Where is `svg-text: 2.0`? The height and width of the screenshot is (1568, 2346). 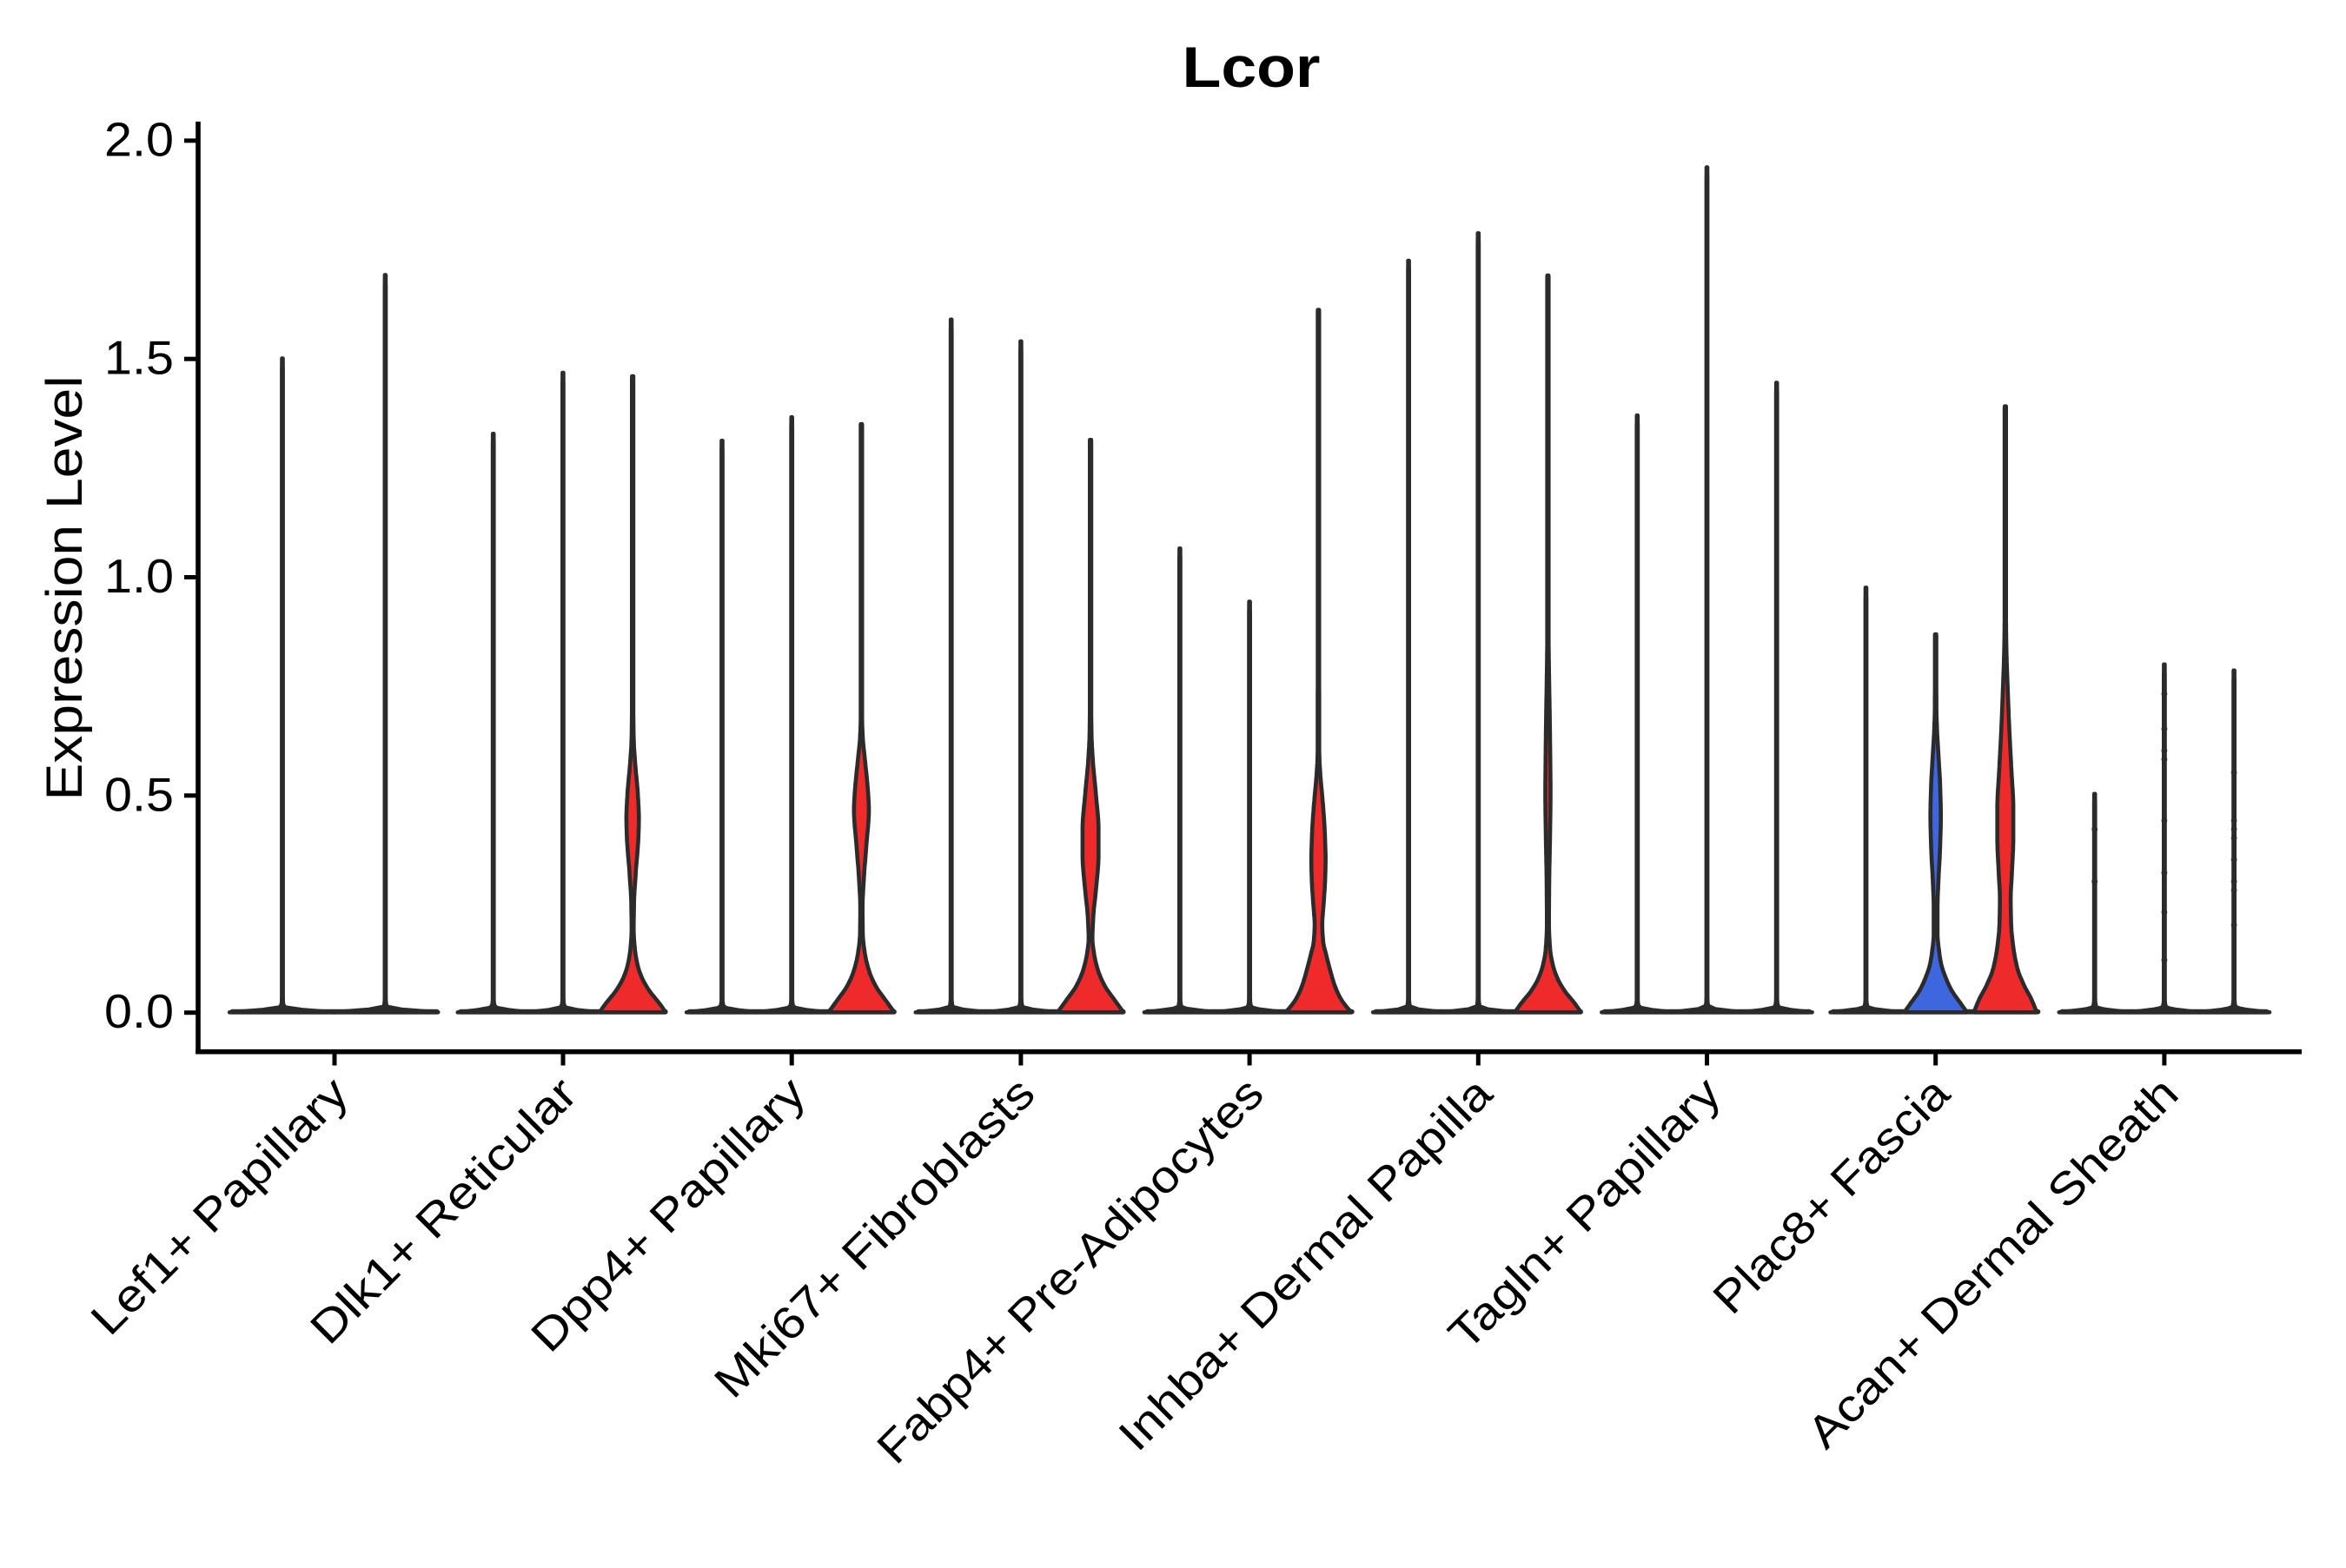
svg-text: 2.0 is located at coordinates (139, 139).